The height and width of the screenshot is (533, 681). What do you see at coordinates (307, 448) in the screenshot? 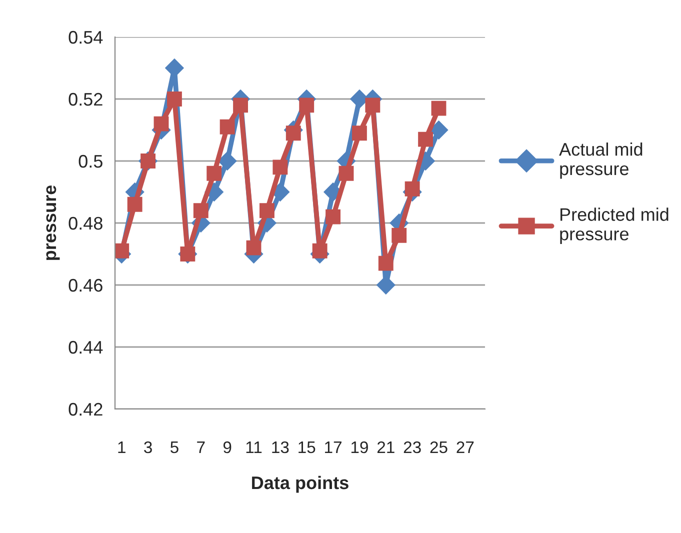
I see `x-tick-label: 15` at bounding box center [307, 448].